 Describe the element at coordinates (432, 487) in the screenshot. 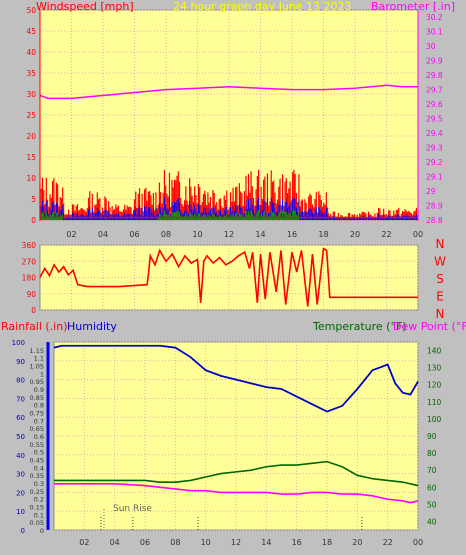

I see `temperature-tick: 60` at that location.